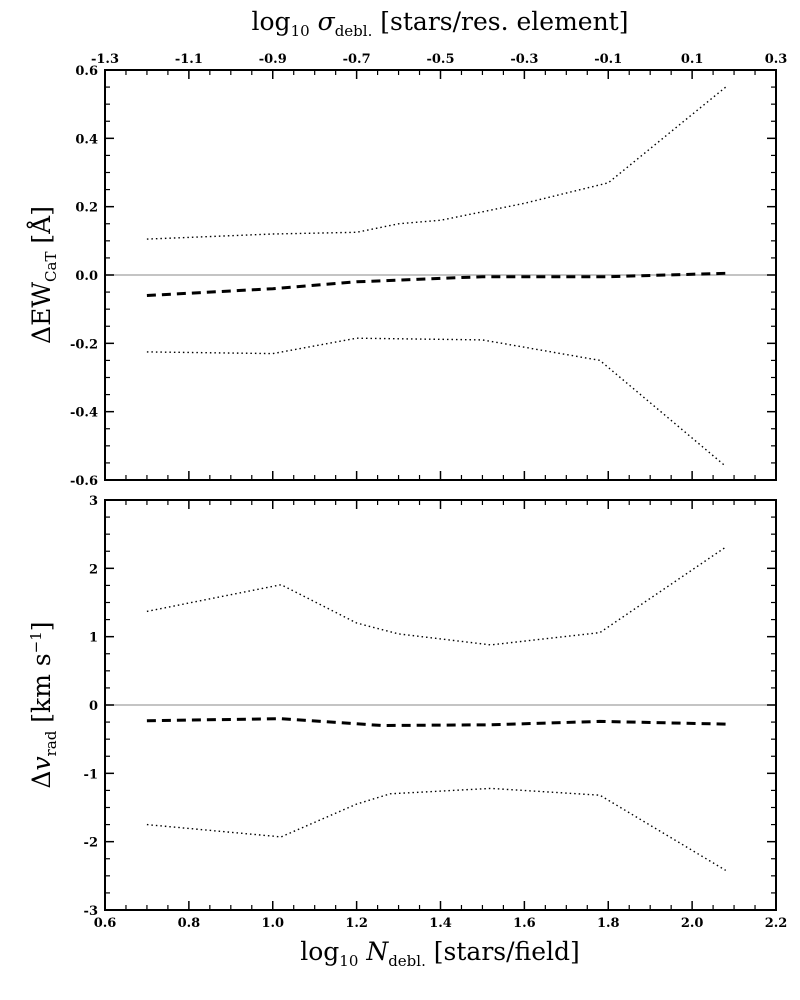 The width and height of the screenshot is (800, 1000). I want to click on x-tick-label: 0.8, so click(189, 923).